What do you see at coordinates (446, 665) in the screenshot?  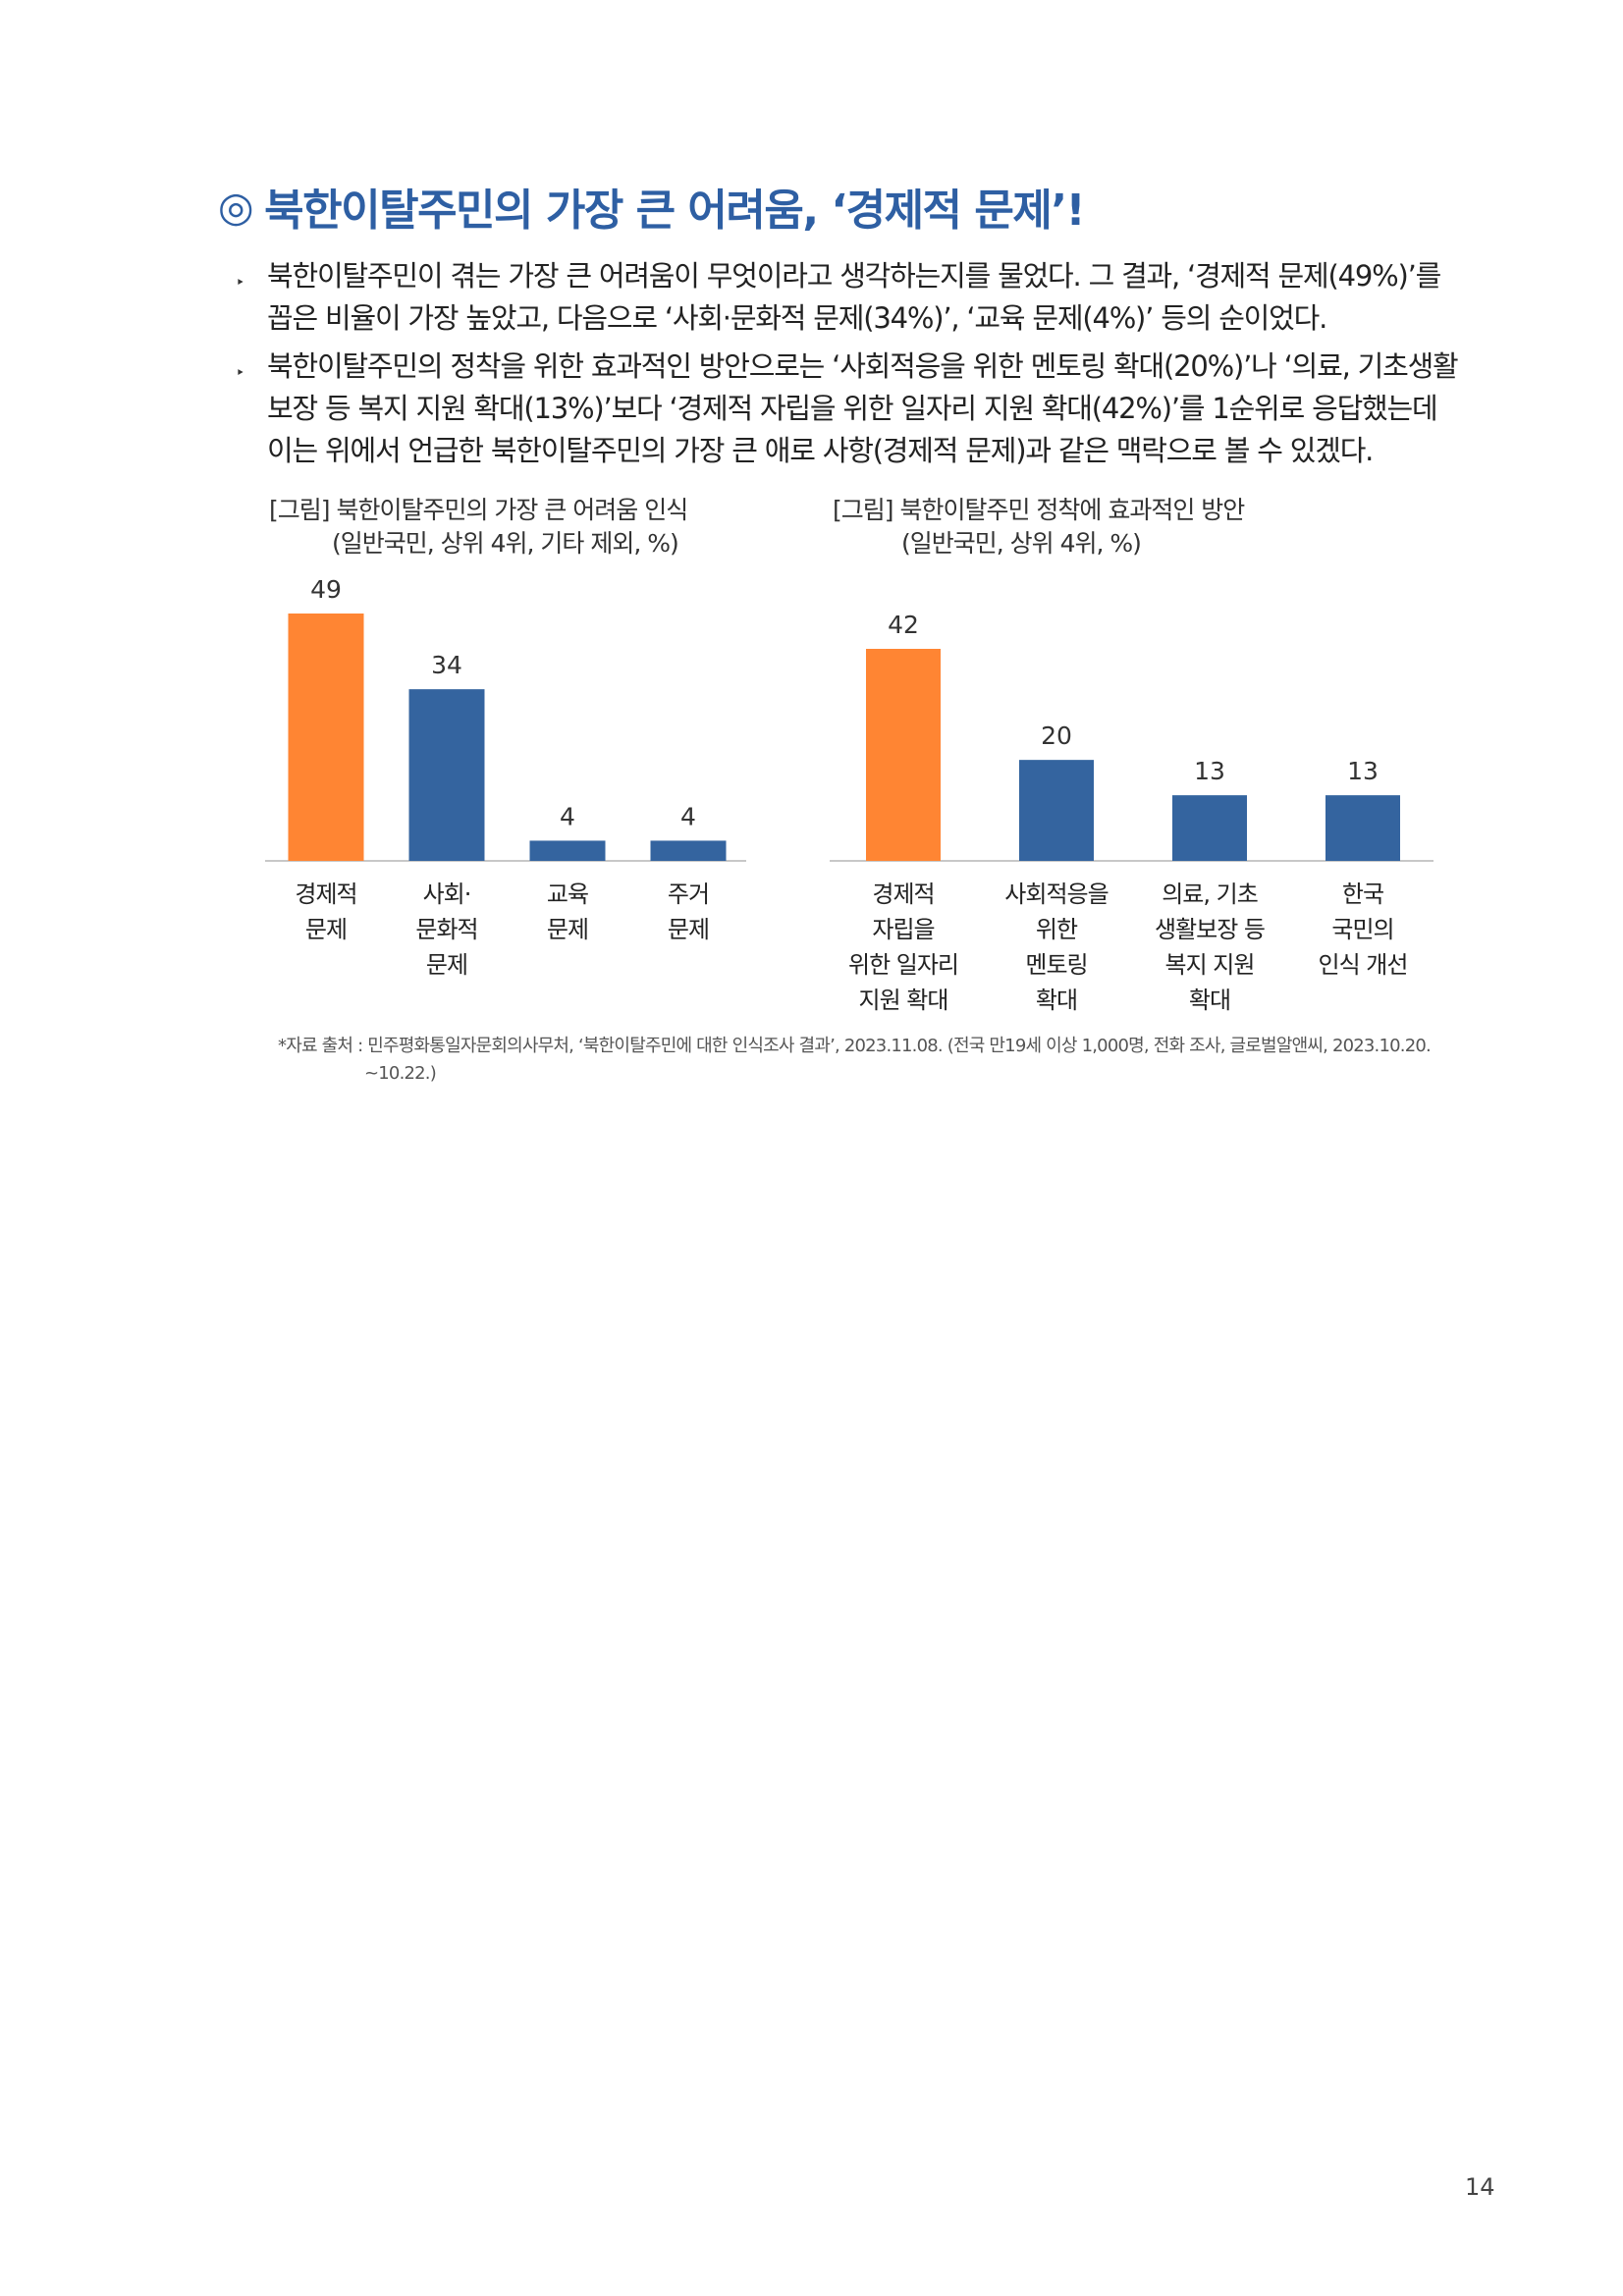 I see `chart-1-value-label-1: 34` at bounding box center [446, 665].